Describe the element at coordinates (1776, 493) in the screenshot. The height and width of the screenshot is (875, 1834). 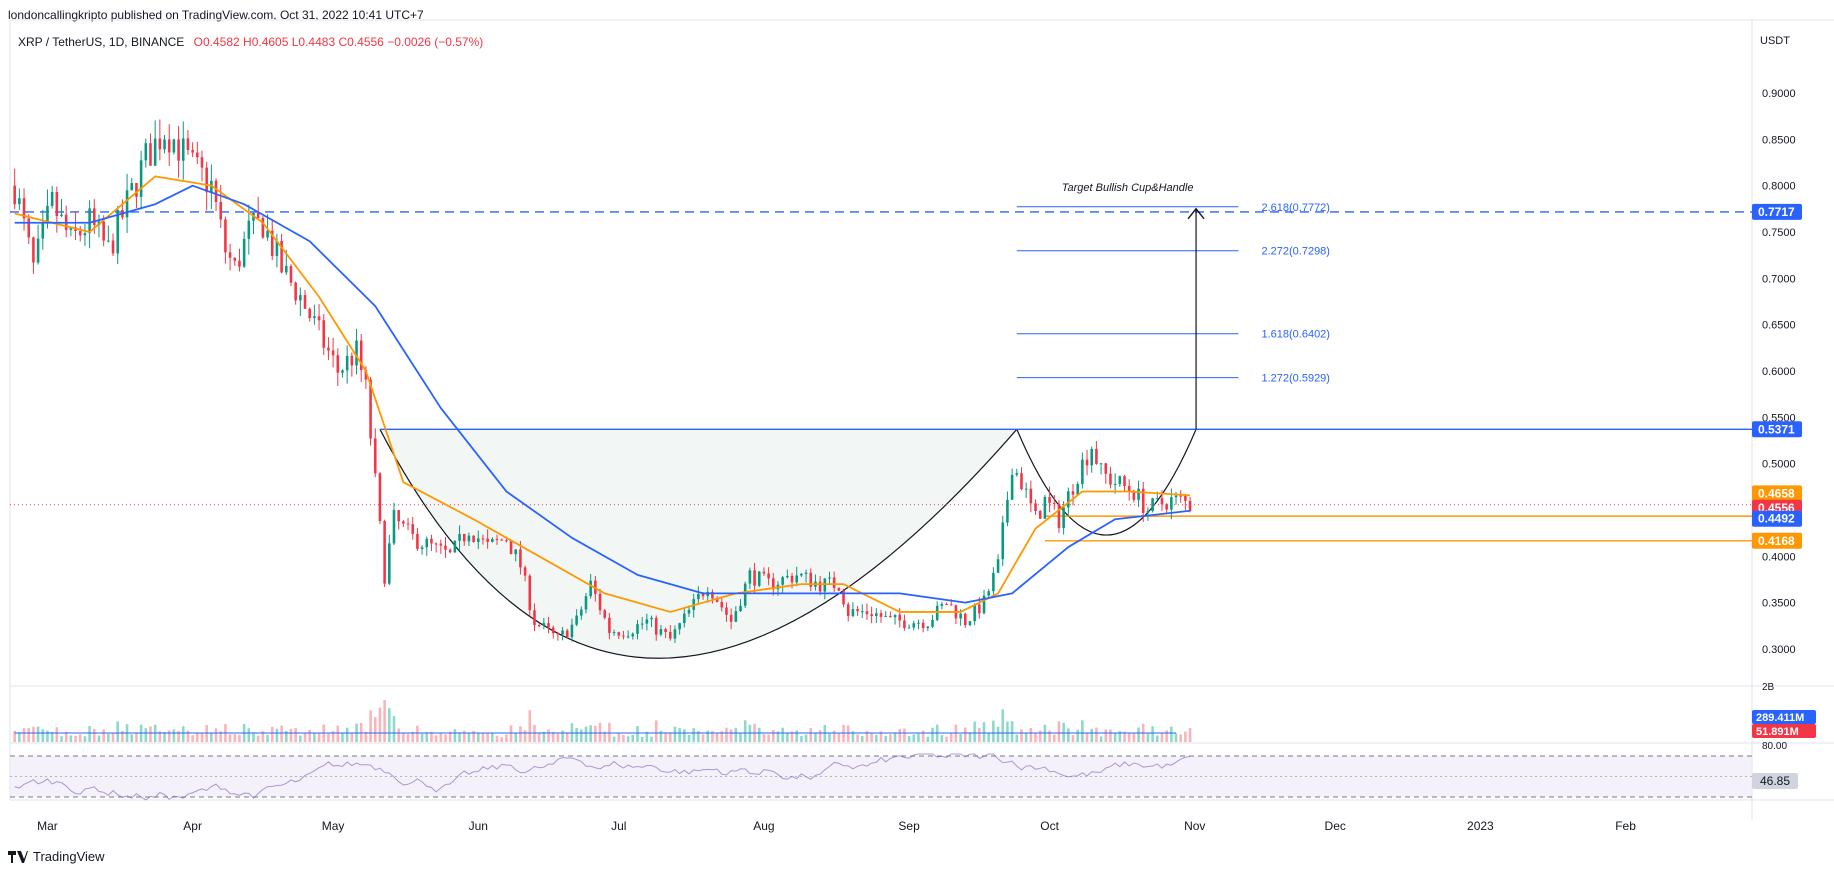
I see `ema-fast-price-label: 0.4658` at that location.